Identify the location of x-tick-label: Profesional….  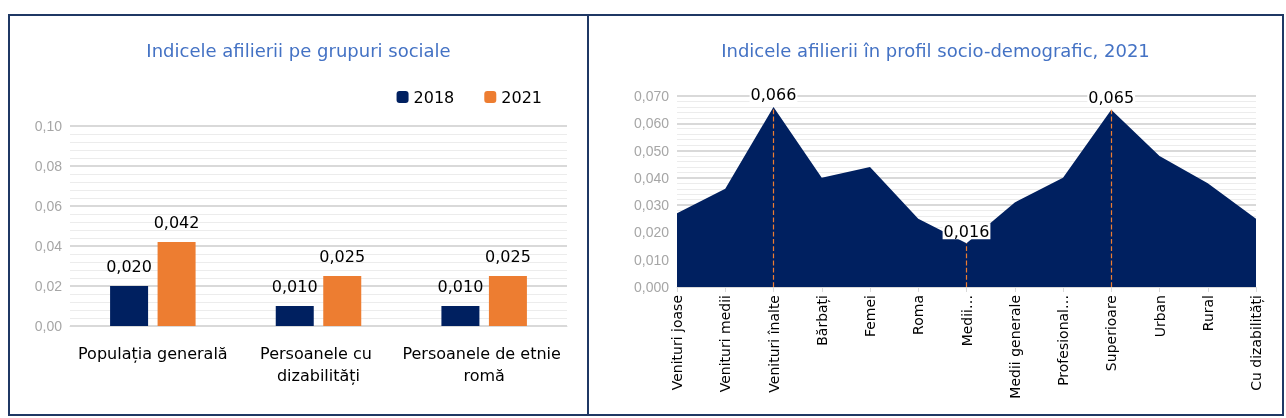
(1063, 340).